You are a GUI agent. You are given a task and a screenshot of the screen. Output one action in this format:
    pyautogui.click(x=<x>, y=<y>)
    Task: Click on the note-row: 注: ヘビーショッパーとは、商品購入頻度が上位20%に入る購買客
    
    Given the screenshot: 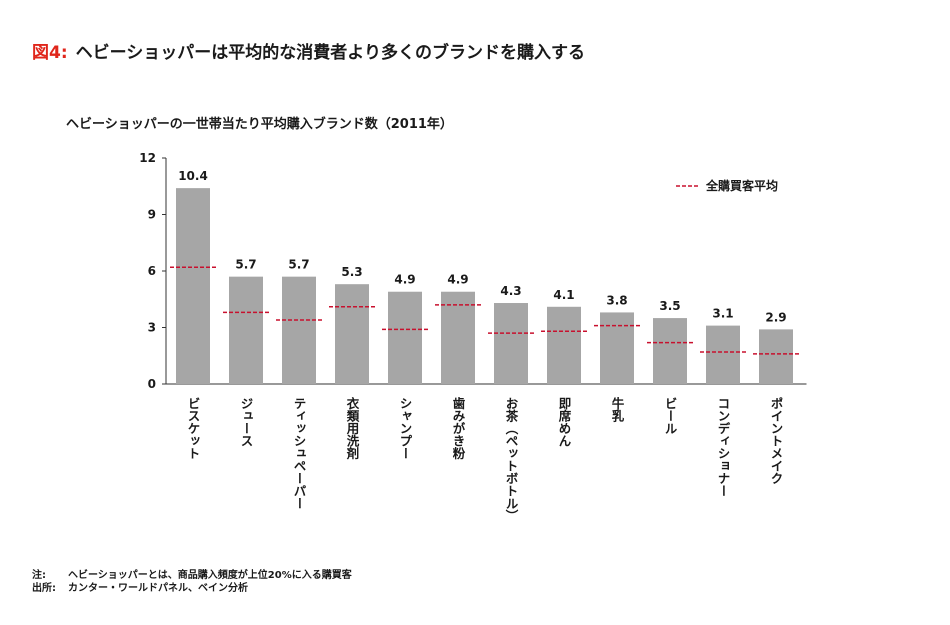 What is the action you would take?
    pyautogui.click(x=192, y=575)
    